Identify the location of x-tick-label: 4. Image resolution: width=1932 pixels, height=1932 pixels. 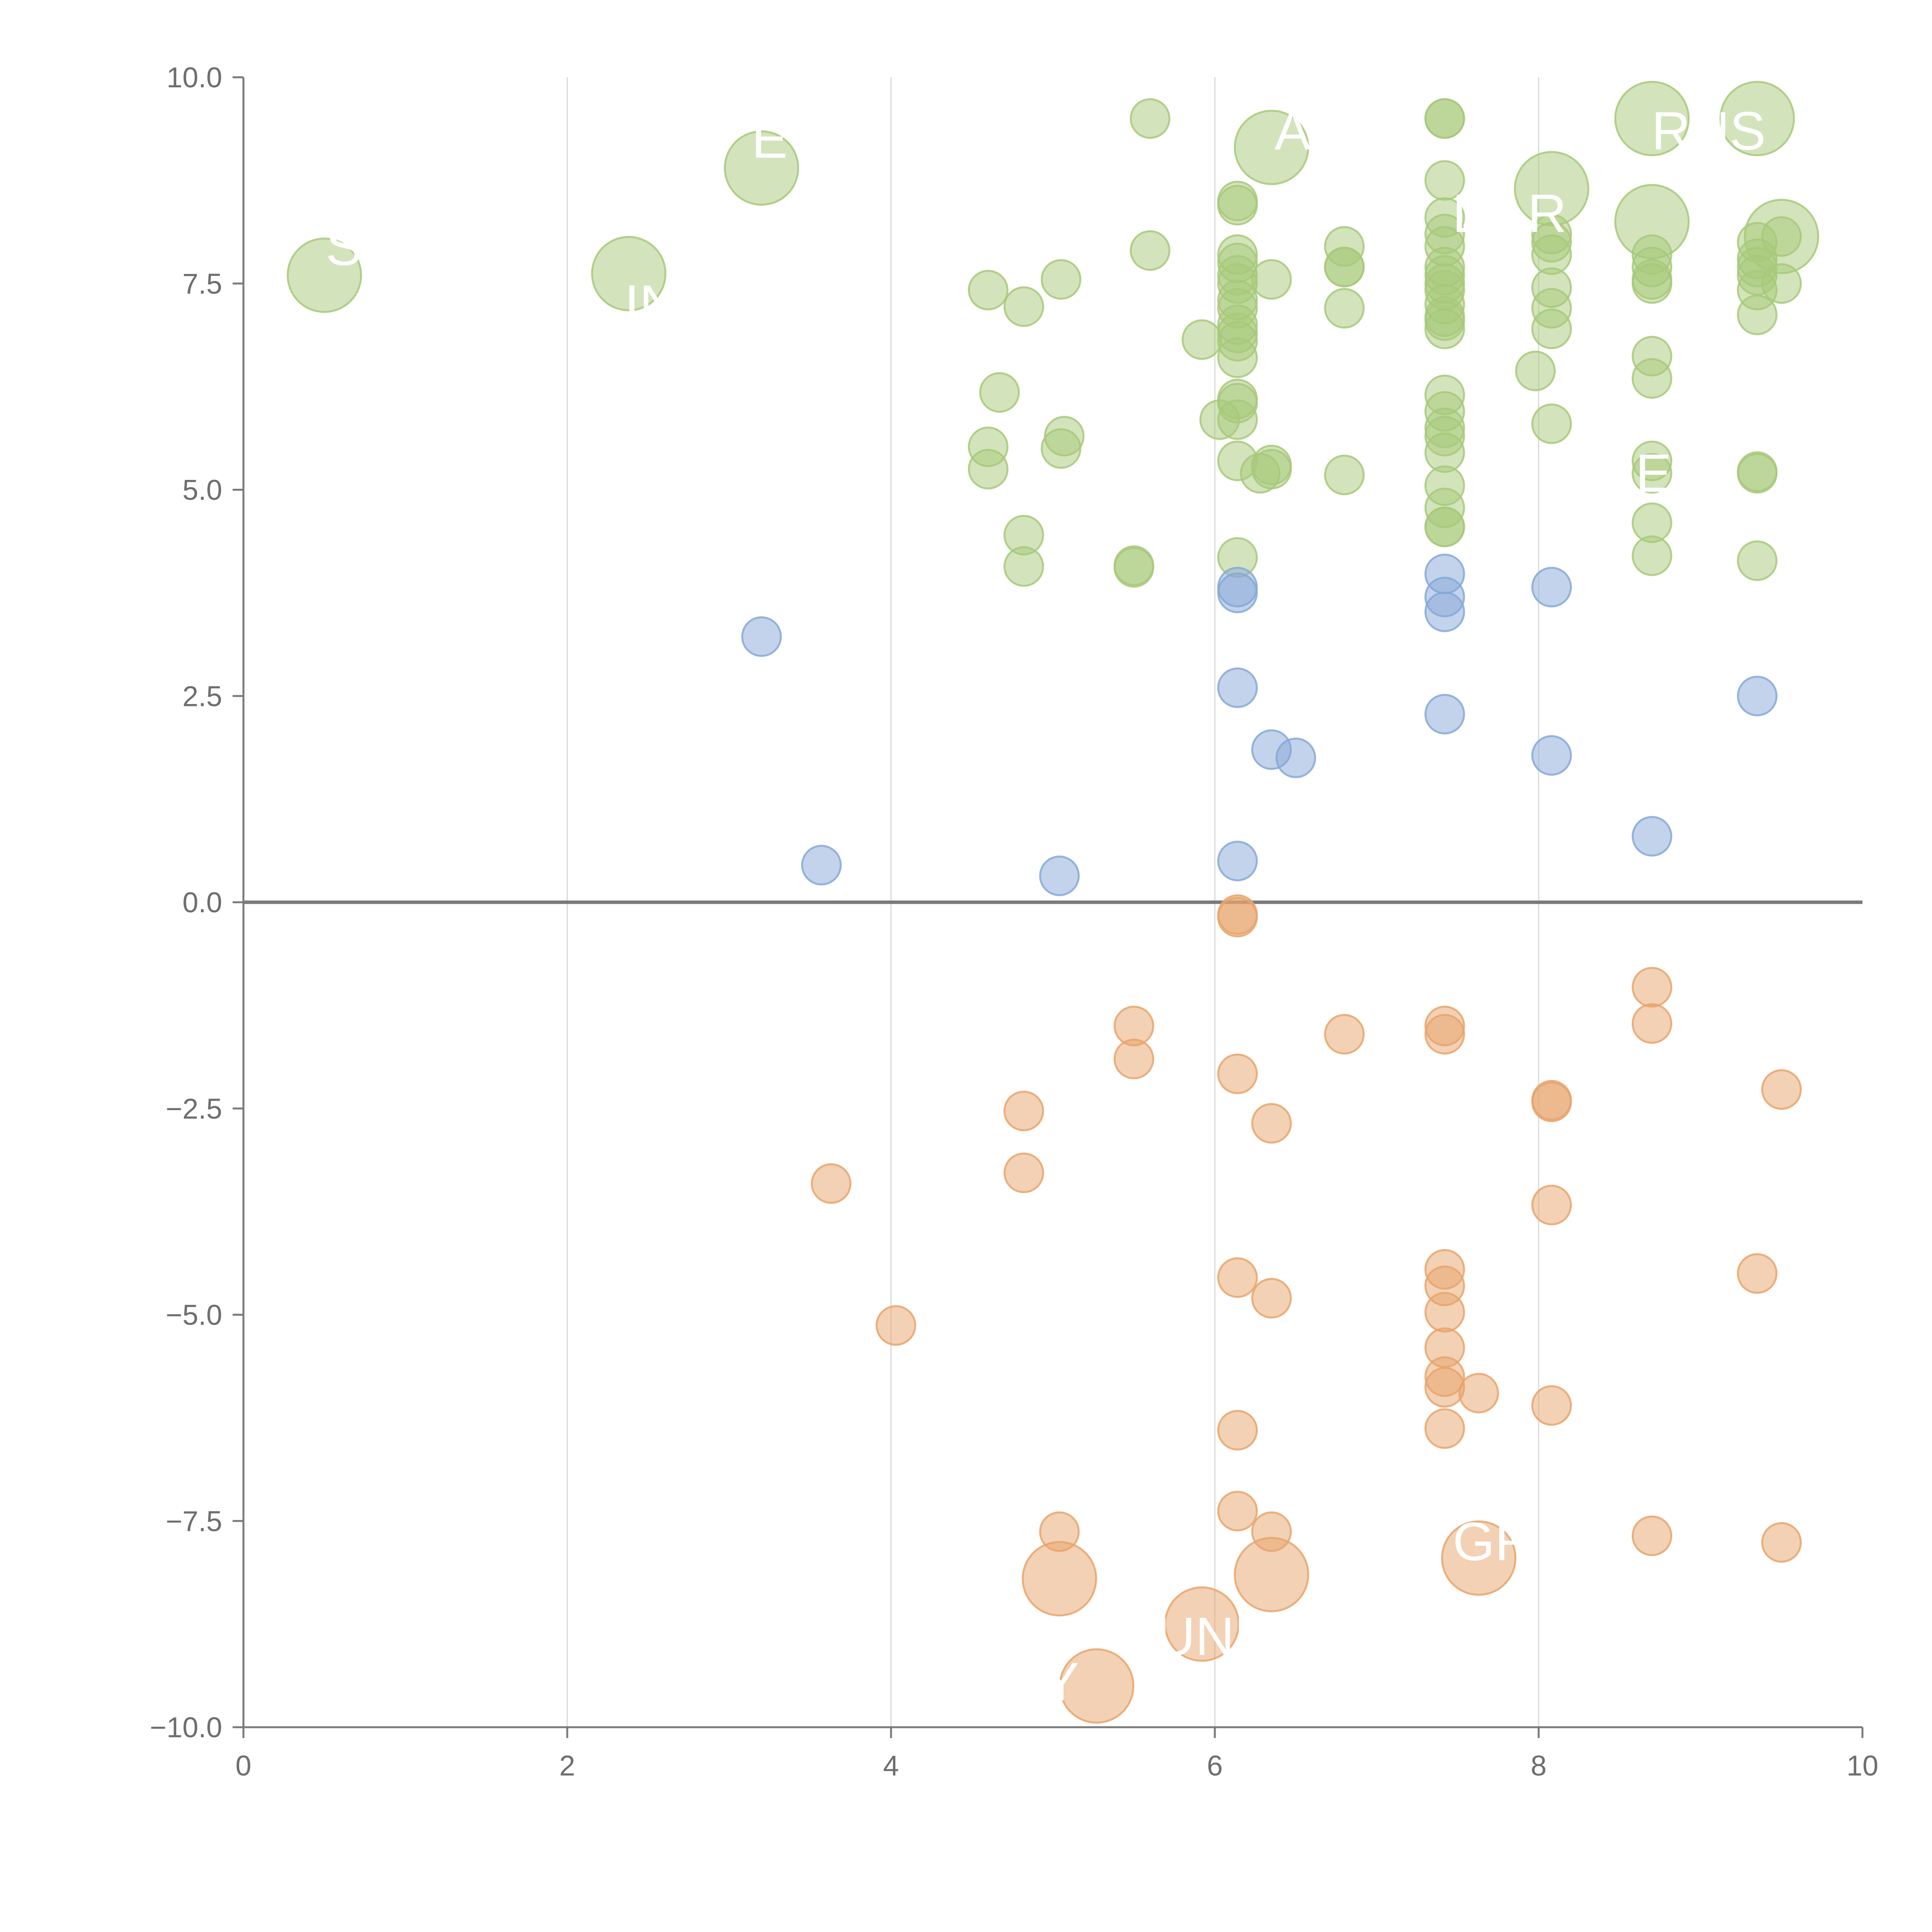
(891, 1766).